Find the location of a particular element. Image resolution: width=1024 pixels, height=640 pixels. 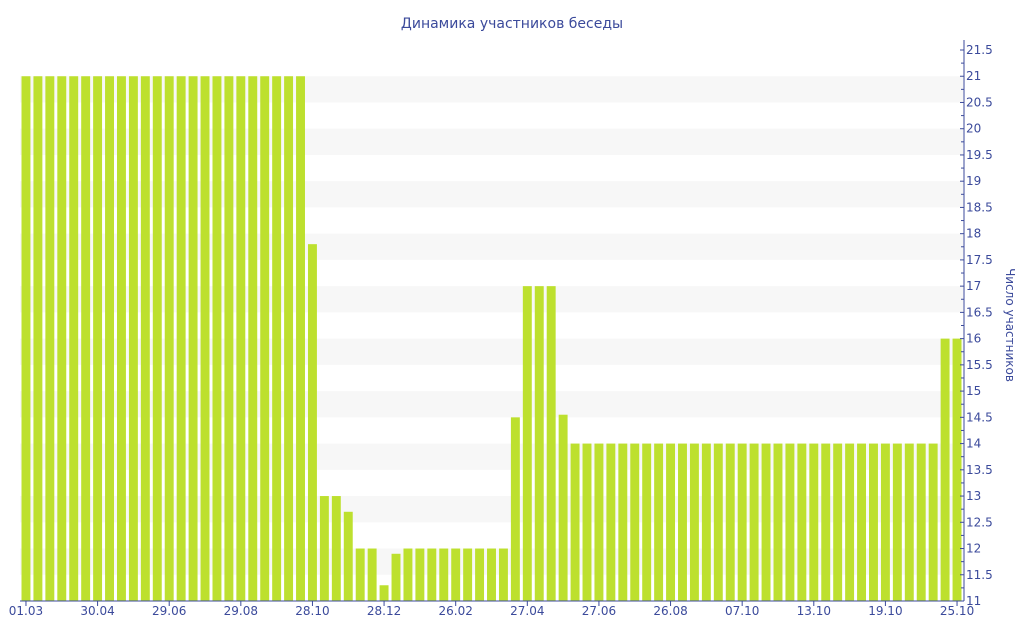

x-tick-label: 13.10 is located at coordinates (814, 611).